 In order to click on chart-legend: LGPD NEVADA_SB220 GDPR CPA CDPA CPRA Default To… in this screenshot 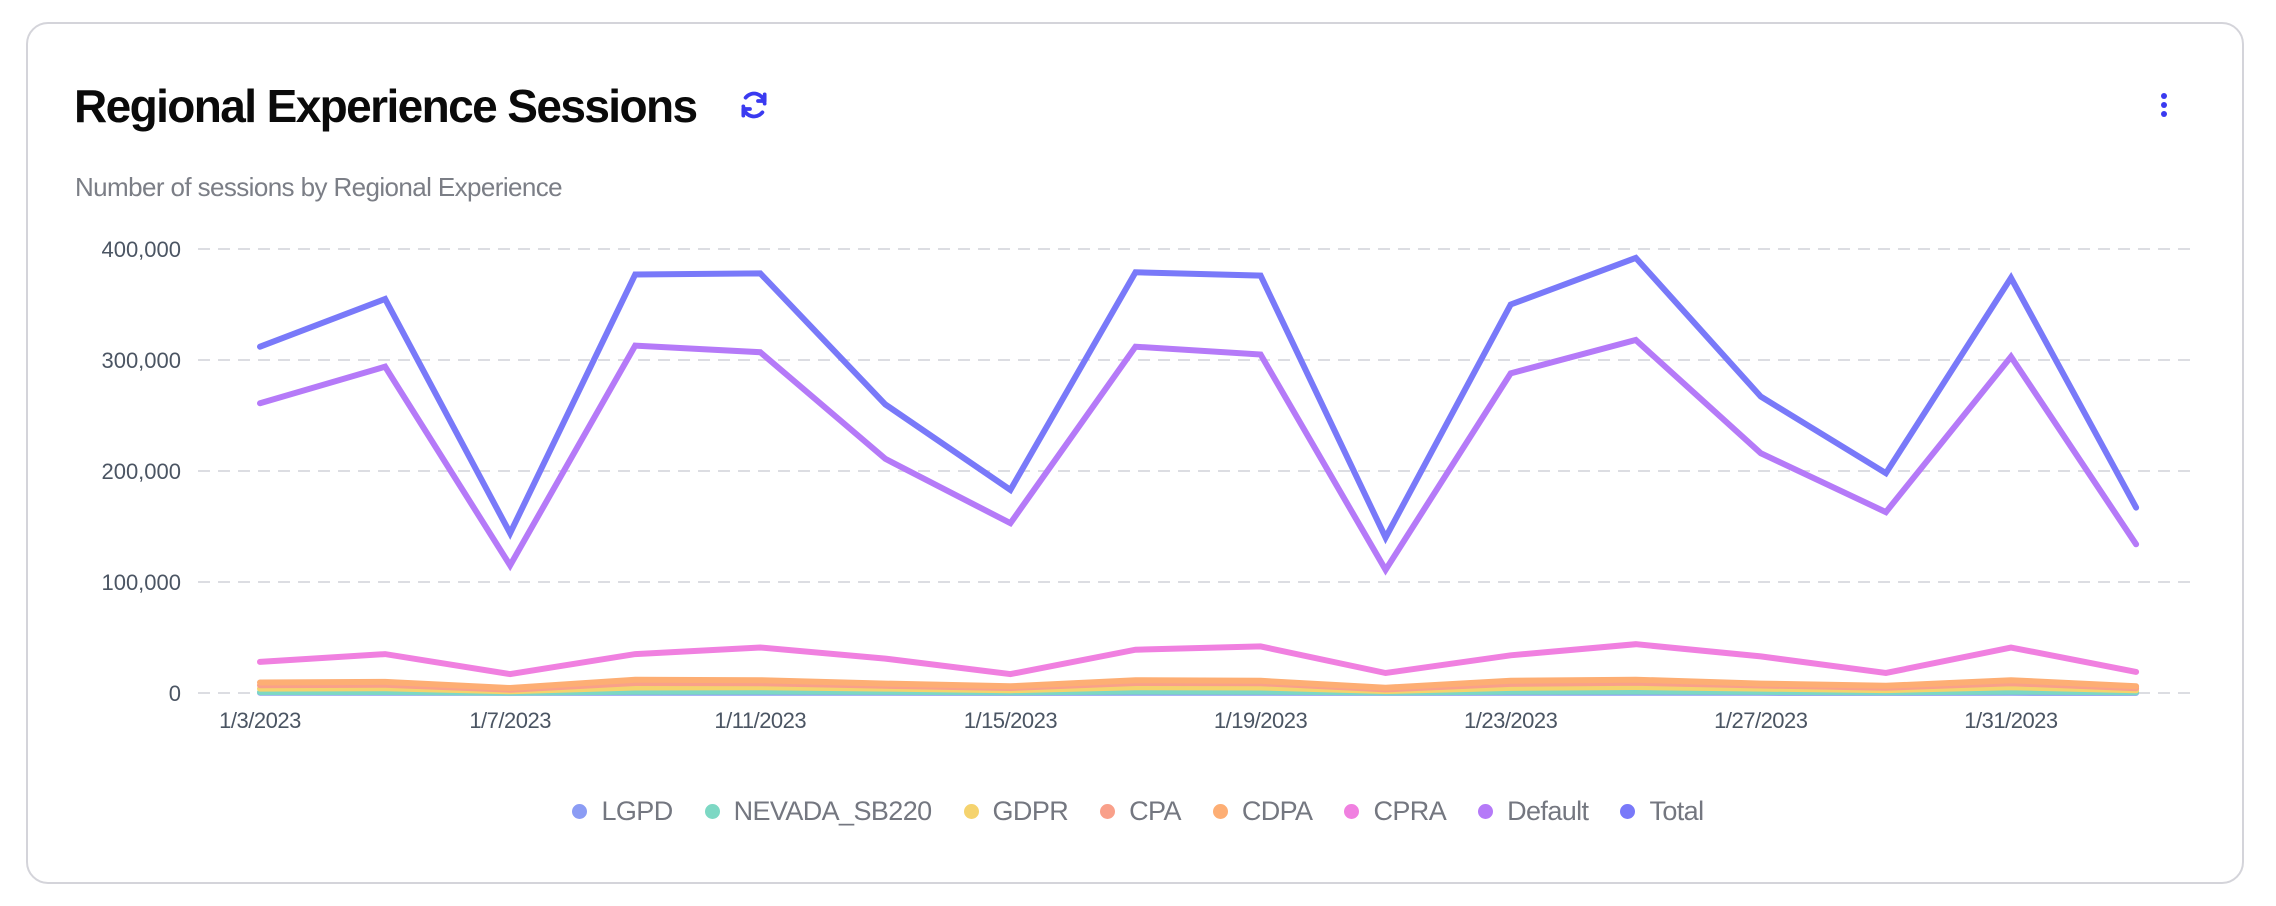, I will do `click(1138, 811)`.